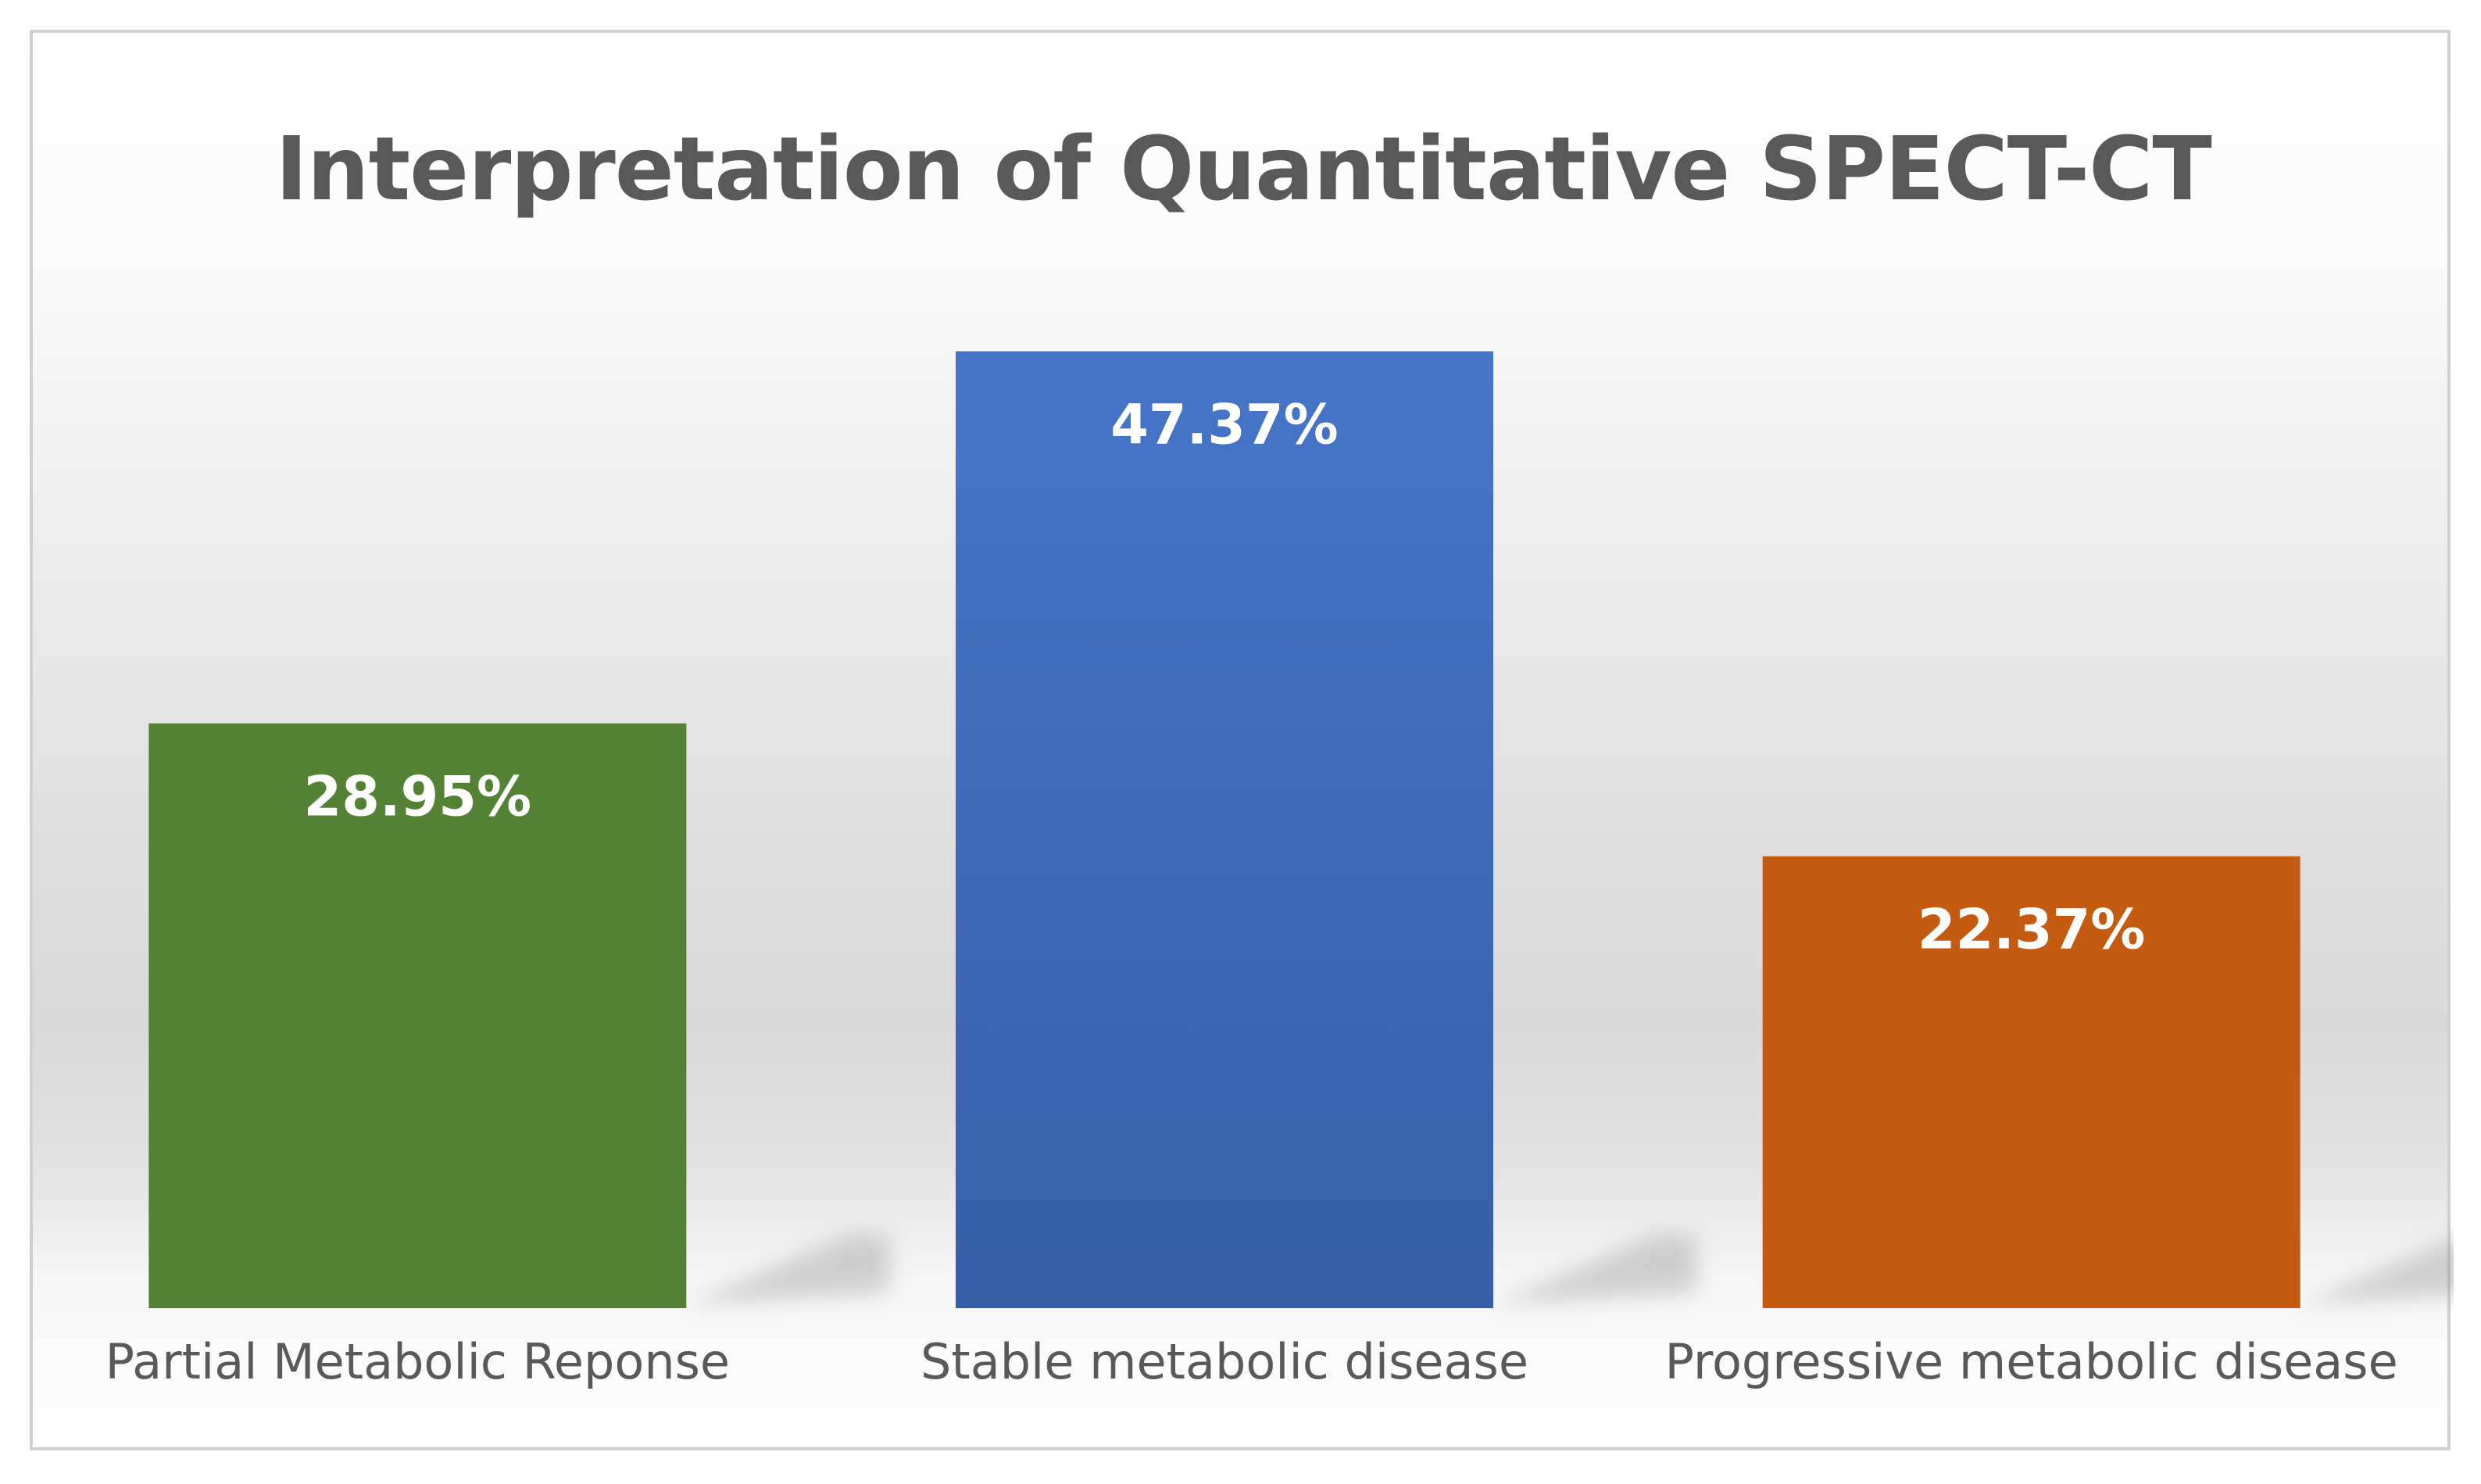  What do you see at coordinates (1224, 1361) in the screenshot?
I see `category-label-2: Stable metabolic disease` at bounding box center [1224, 1361].